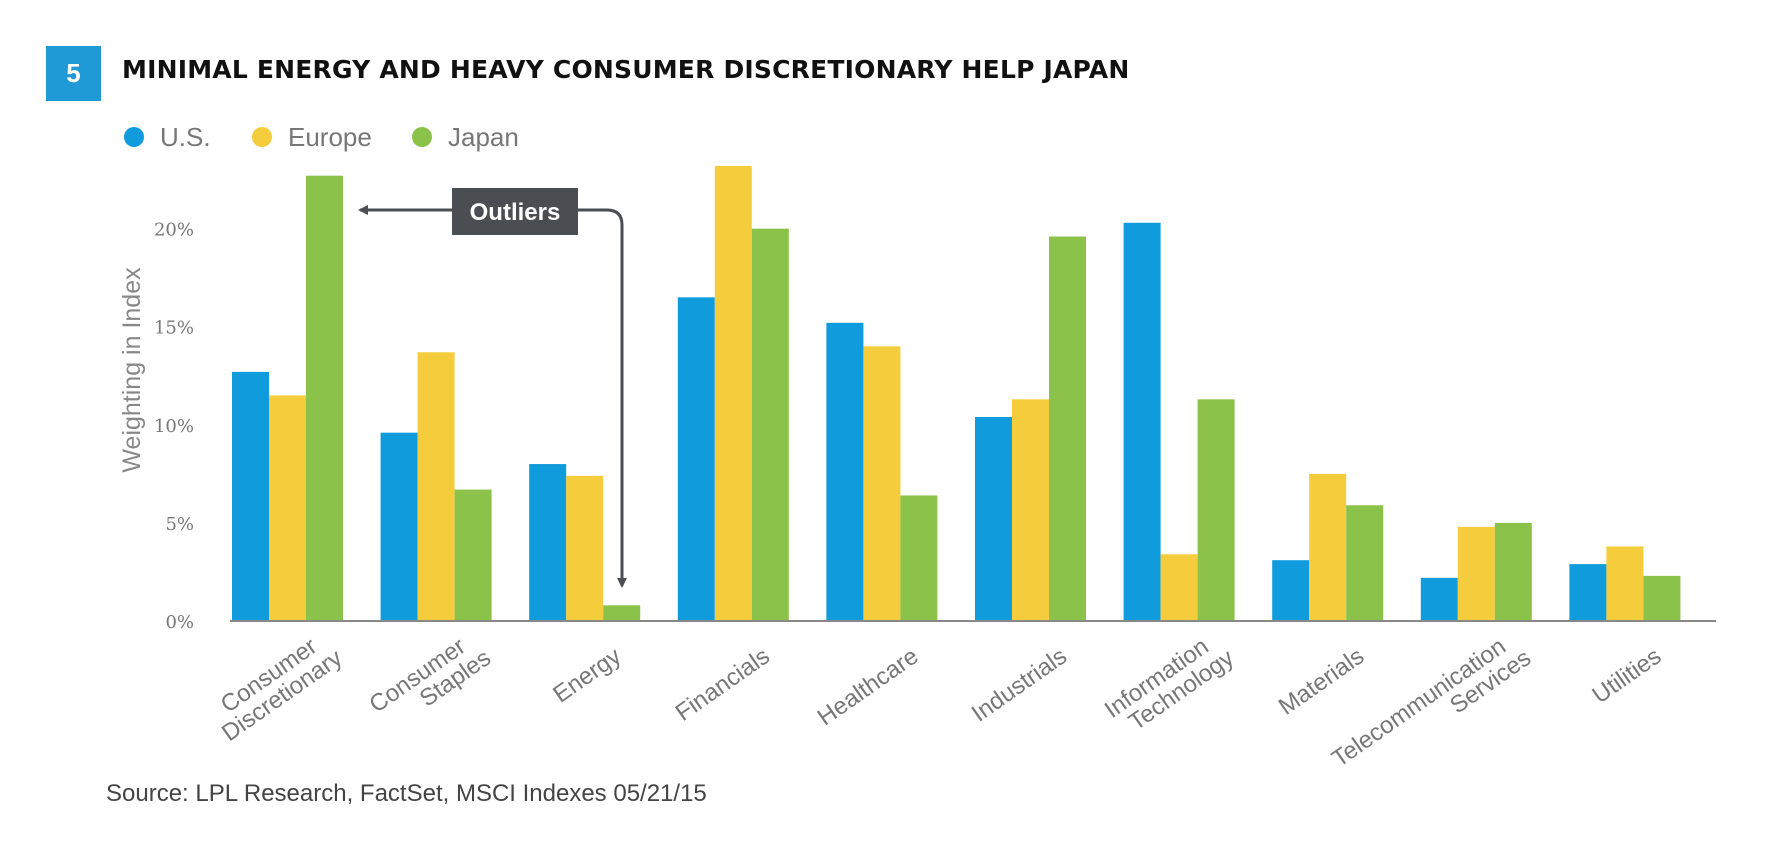  What do you see at coordinates (174, 230) in the screenshot?
I see `y-tick-label: 20%` at bounding box center [174, 230].